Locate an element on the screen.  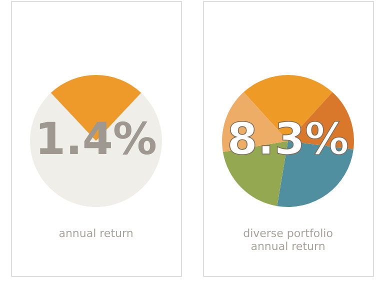
text: 1.4% is located at coordinates (96, 139).